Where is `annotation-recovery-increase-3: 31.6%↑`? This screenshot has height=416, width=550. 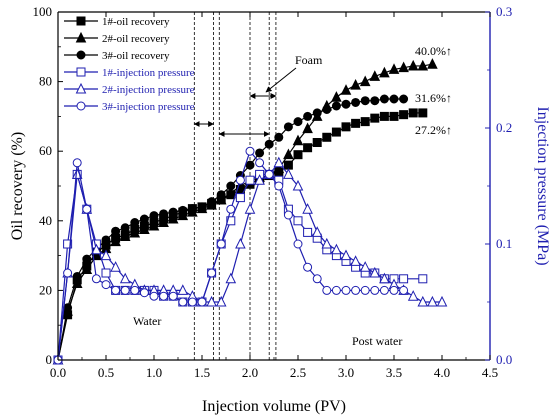
annotation-recovery-increase-3: 31.6%↑ is located at coordinates (433, 98).